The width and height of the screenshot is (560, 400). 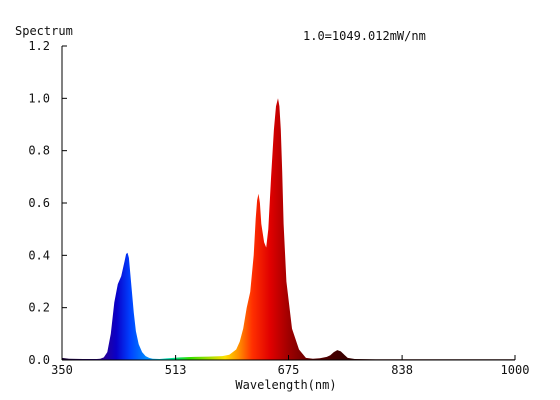 I want to click on y-tick-label-6: 1.2, so click(x=39, y=46).